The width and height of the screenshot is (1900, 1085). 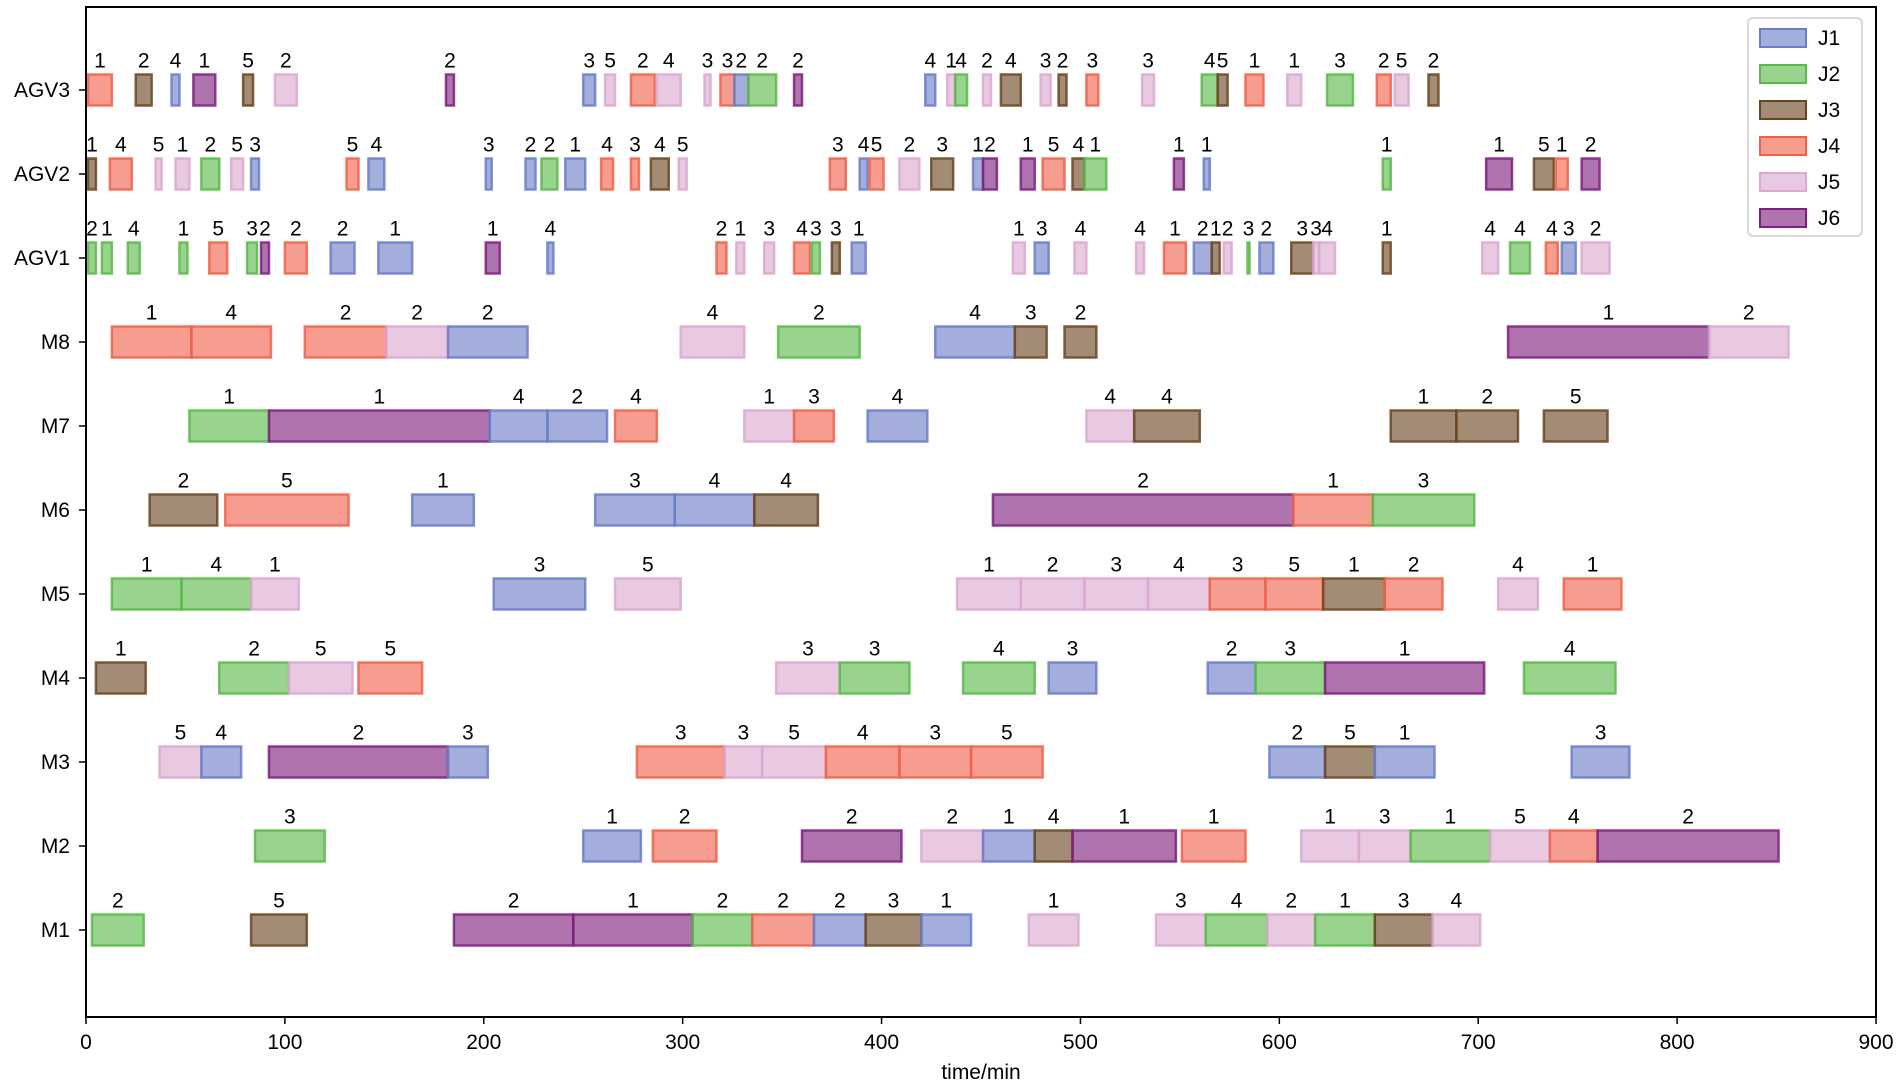 I want to click on y-tick-label-m6: M6, so click(x=55, y=510).